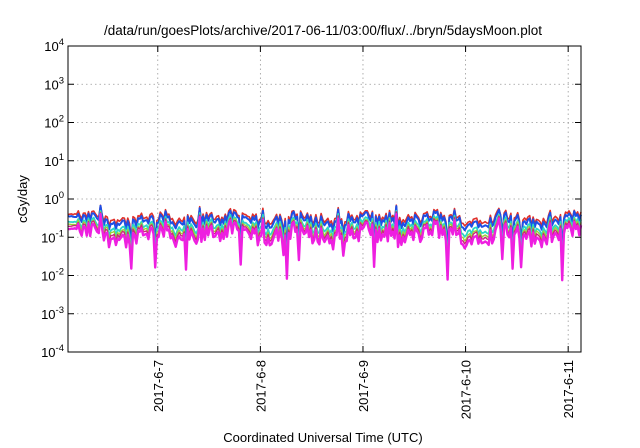 This screenshot has width=640, height=448. Describe the element at coordinates (52, 236) in the screenshot. I see `y-tick-label: 10⁻¹` at that location.